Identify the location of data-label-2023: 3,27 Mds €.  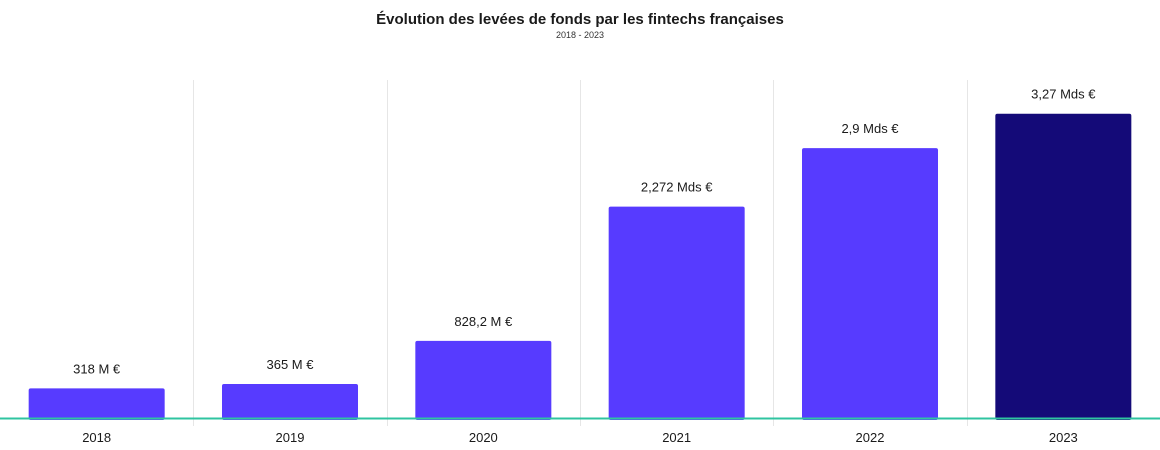
(1063, 94).